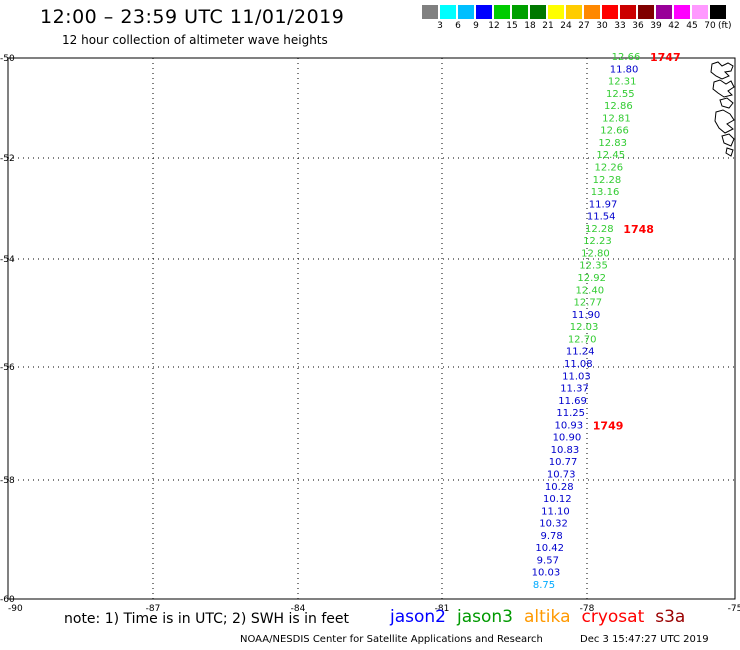 The image size is (740, 650). Describe the element at coordinates (602, 26) in the screenshot. I see `colorbar-label: 30` at that location.